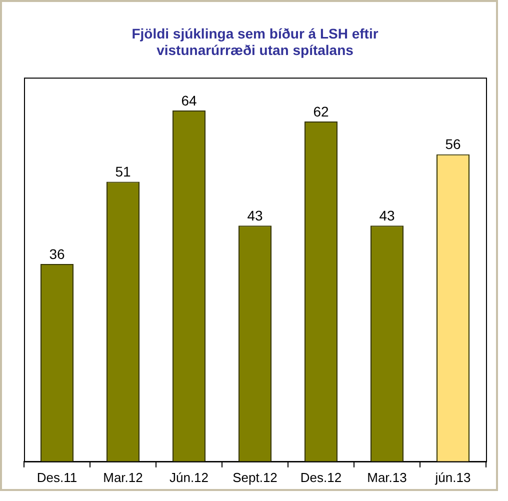 The width and height of the screenshot is (508, 501). Describe the element at coordinates (453, 144) in the screenshot. I see `data-label: 56` at that location.